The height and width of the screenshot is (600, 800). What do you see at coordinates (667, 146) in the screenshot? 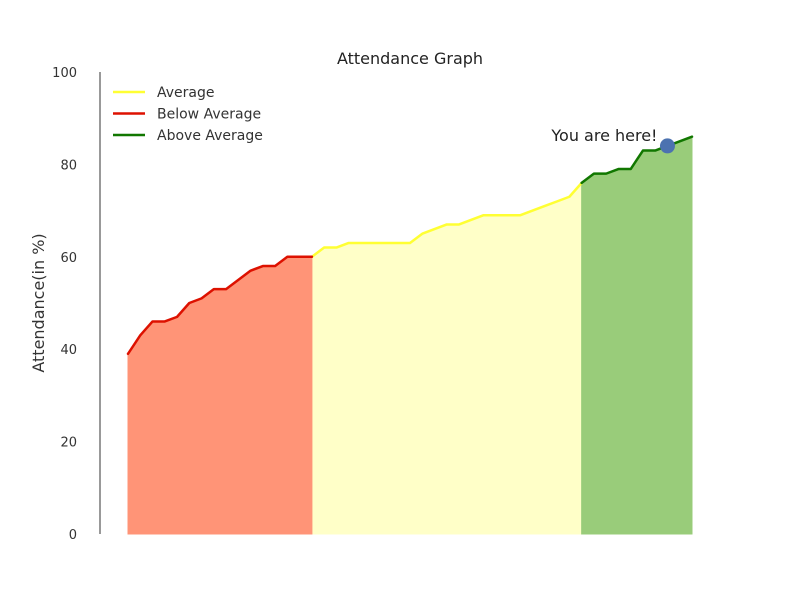
I see `you-are-here-marker` at bounding box center [667, 146].